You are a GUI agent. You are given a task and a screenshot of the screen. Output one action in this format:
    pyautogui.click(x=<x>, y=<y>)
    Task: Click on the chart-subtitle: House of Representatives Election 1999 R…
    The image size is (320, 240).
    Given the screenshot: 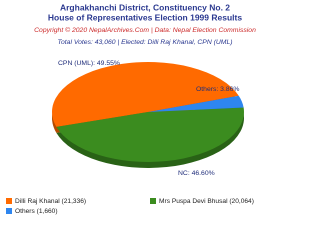 What is the action you would take?
    pyautogui.click(x=145, y=17)
    